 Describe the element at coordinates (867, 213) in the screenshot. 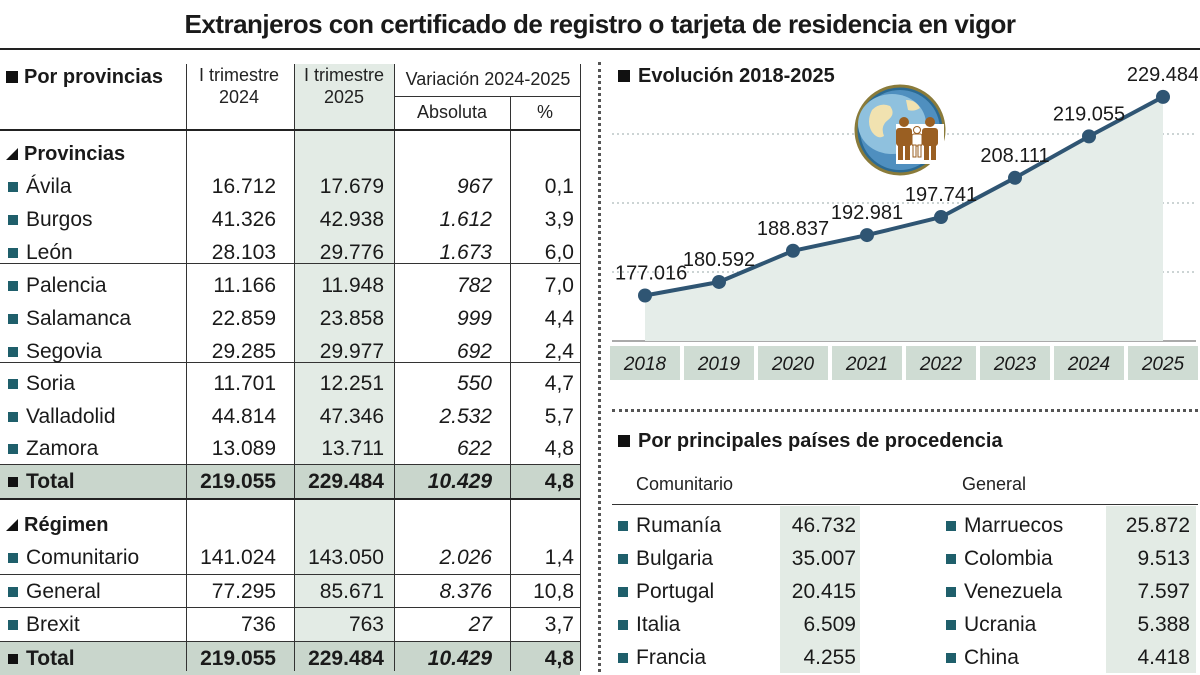

I see `data-label: 192.981` at that location.